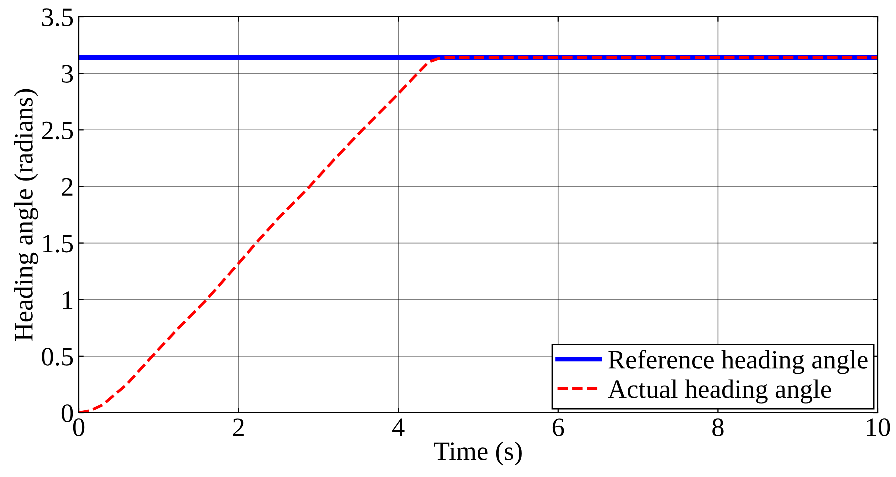  What do you see at coordinates (67, 187) in the screenshot?
I see `y-tick-label: 2` at bounding box center [67, 187].